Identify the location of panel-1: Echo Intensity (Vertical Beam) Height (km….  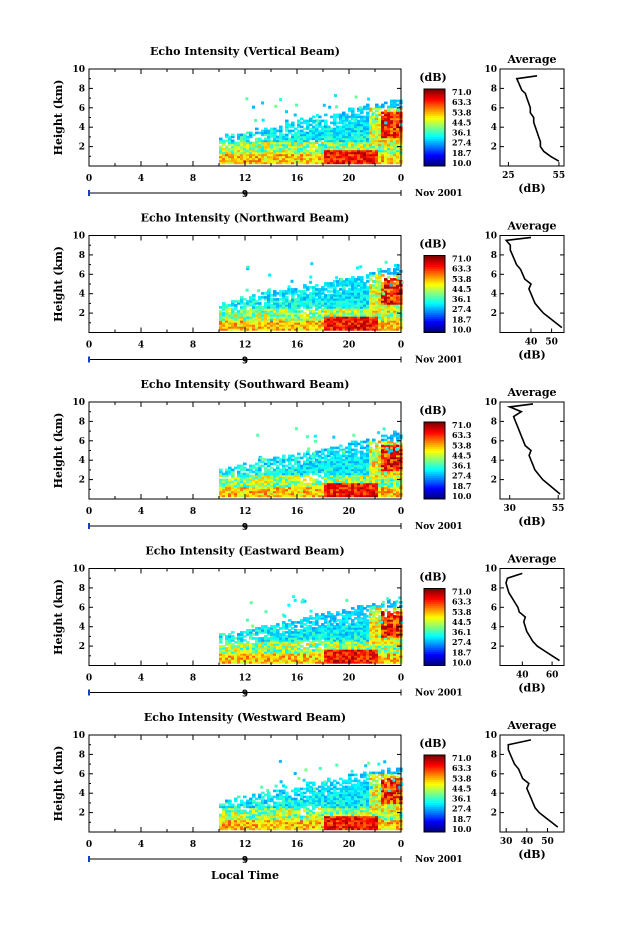
(308, 122).